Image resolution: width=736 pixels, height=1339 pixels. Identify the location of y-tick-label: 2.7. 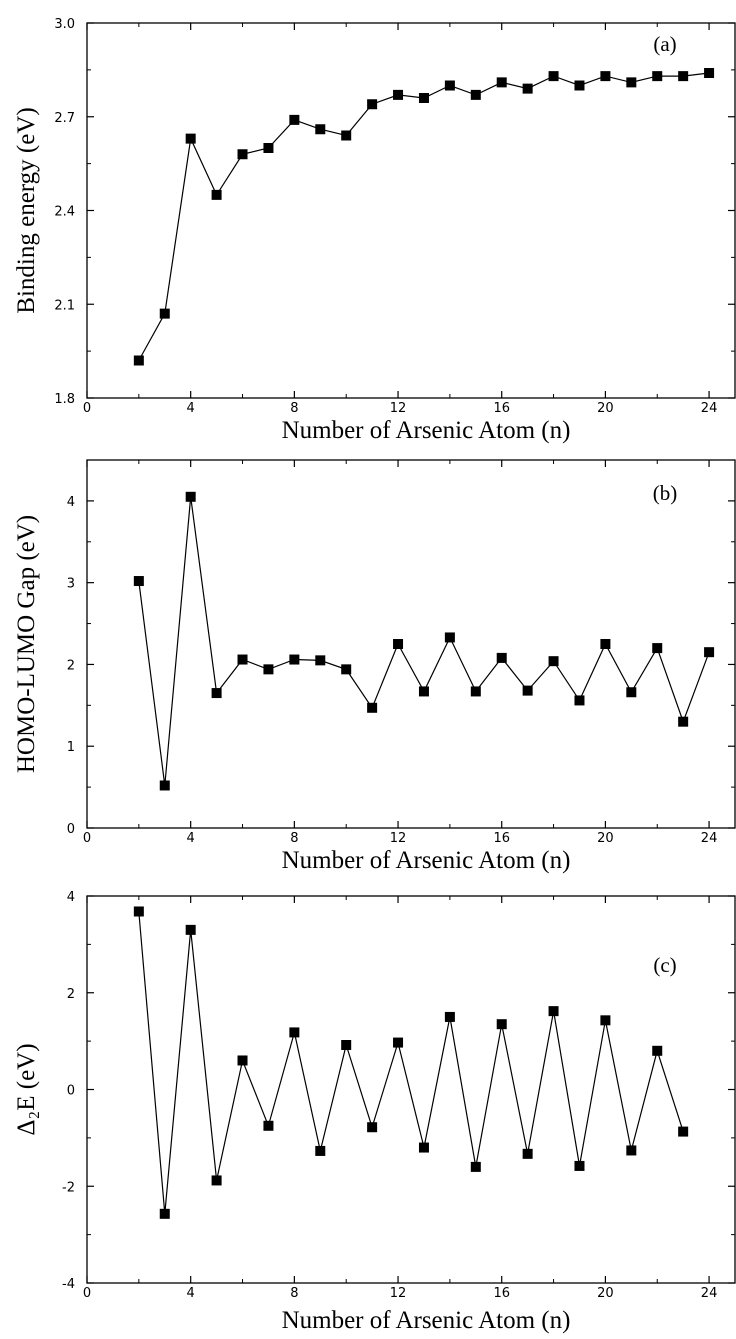
(64, 118).